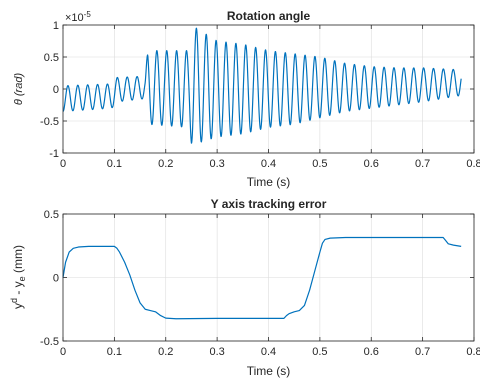  Describe the element at coordinates (269, 16) in the screenshot. I see `chart-title-1: Rotation angle` at that location.